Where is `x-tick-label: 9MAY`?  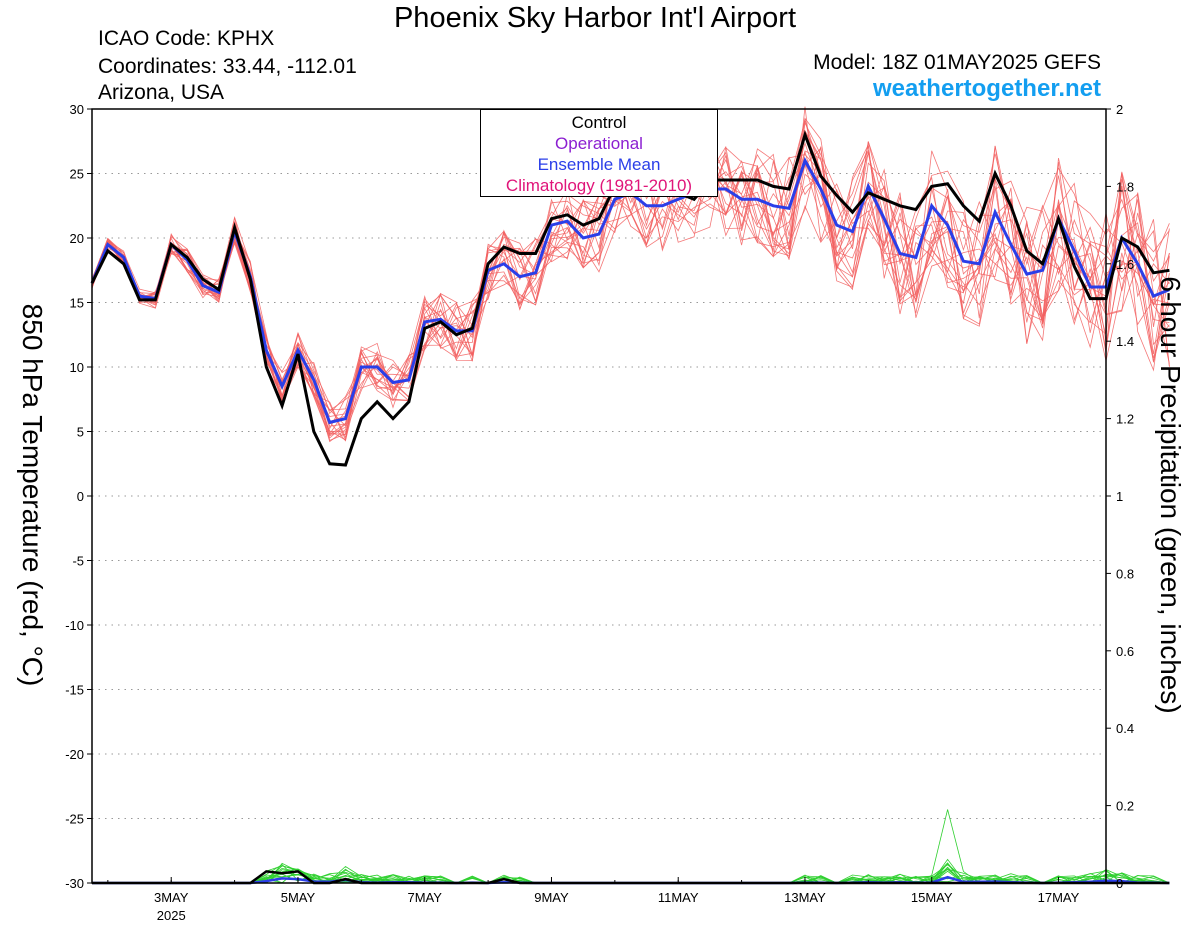
x-tick-label: 9MAY is located at coordinates (551, 897).